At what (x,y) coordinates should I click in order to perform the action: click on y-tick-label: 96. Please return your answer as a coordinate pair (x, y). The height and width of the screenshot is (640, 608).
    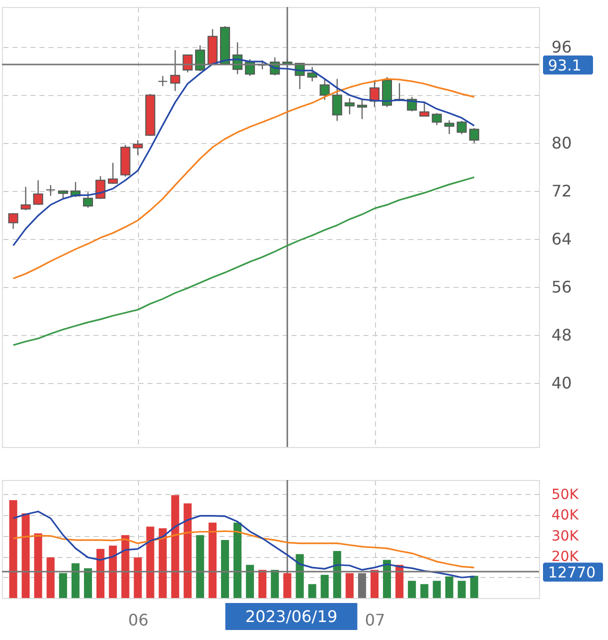
    Looking at the image, I should click on (562, 47).